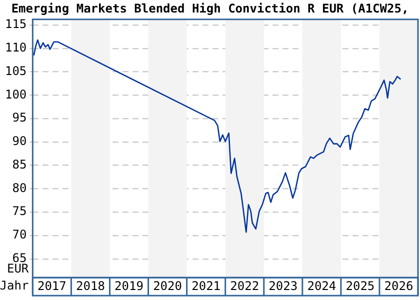 Image resolution: width=420 pixels, height=300 pixels. What do you see at coordinates (90, 285) in the screenshot?
I see `x-tick-label: 2018` at bounding box center [90, 285].